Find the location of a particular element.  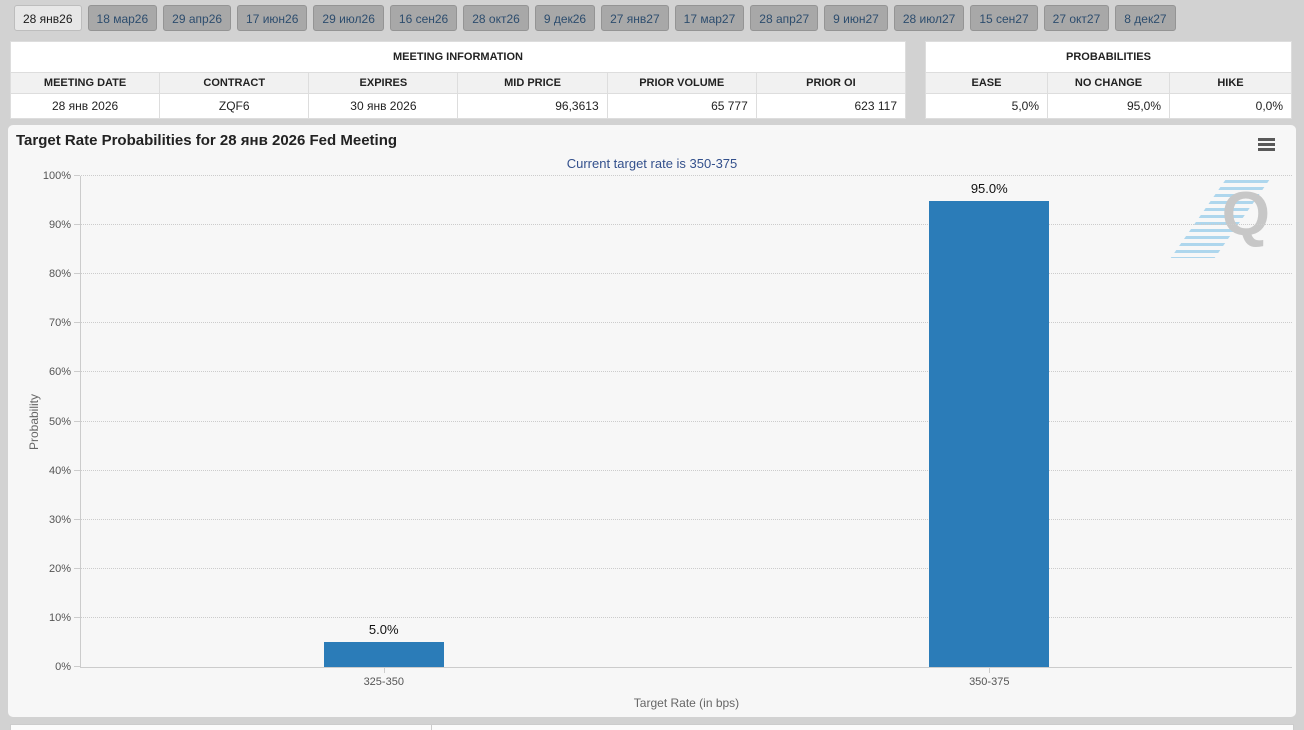

probabilities-data-row: 5,0% 95,0% 0,0% is located at coordinates (1108, 106).